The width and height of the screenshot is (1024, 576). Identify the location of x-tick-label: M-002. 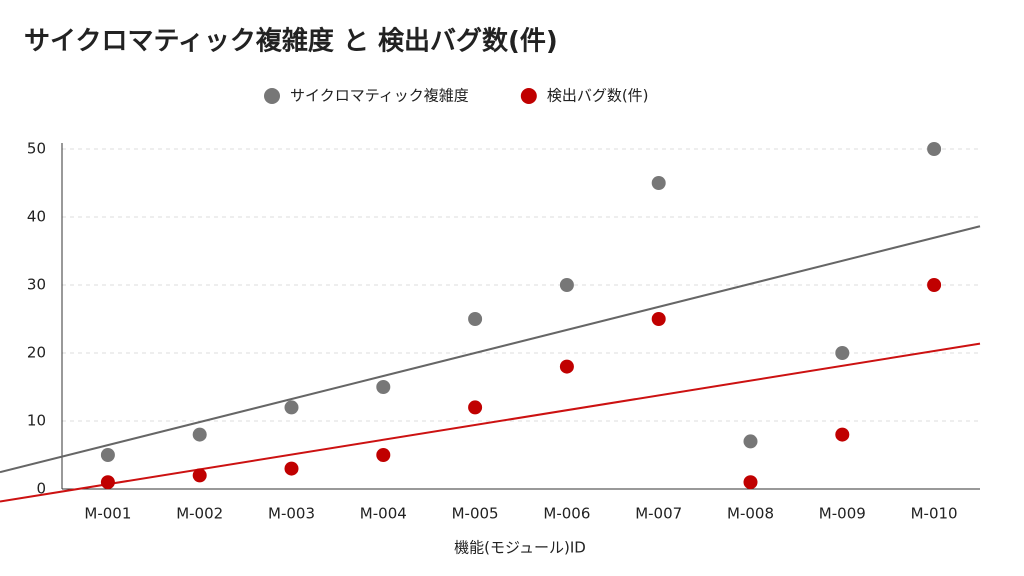
(199, 514).